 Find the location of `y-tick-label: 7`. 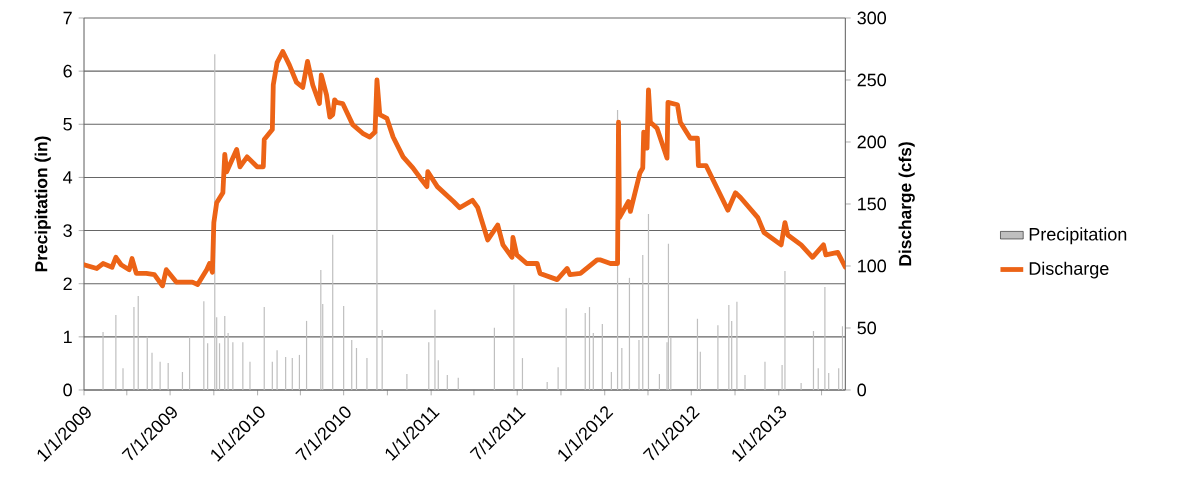

y-tick-label: 7 is located at coordinates (67, 18).